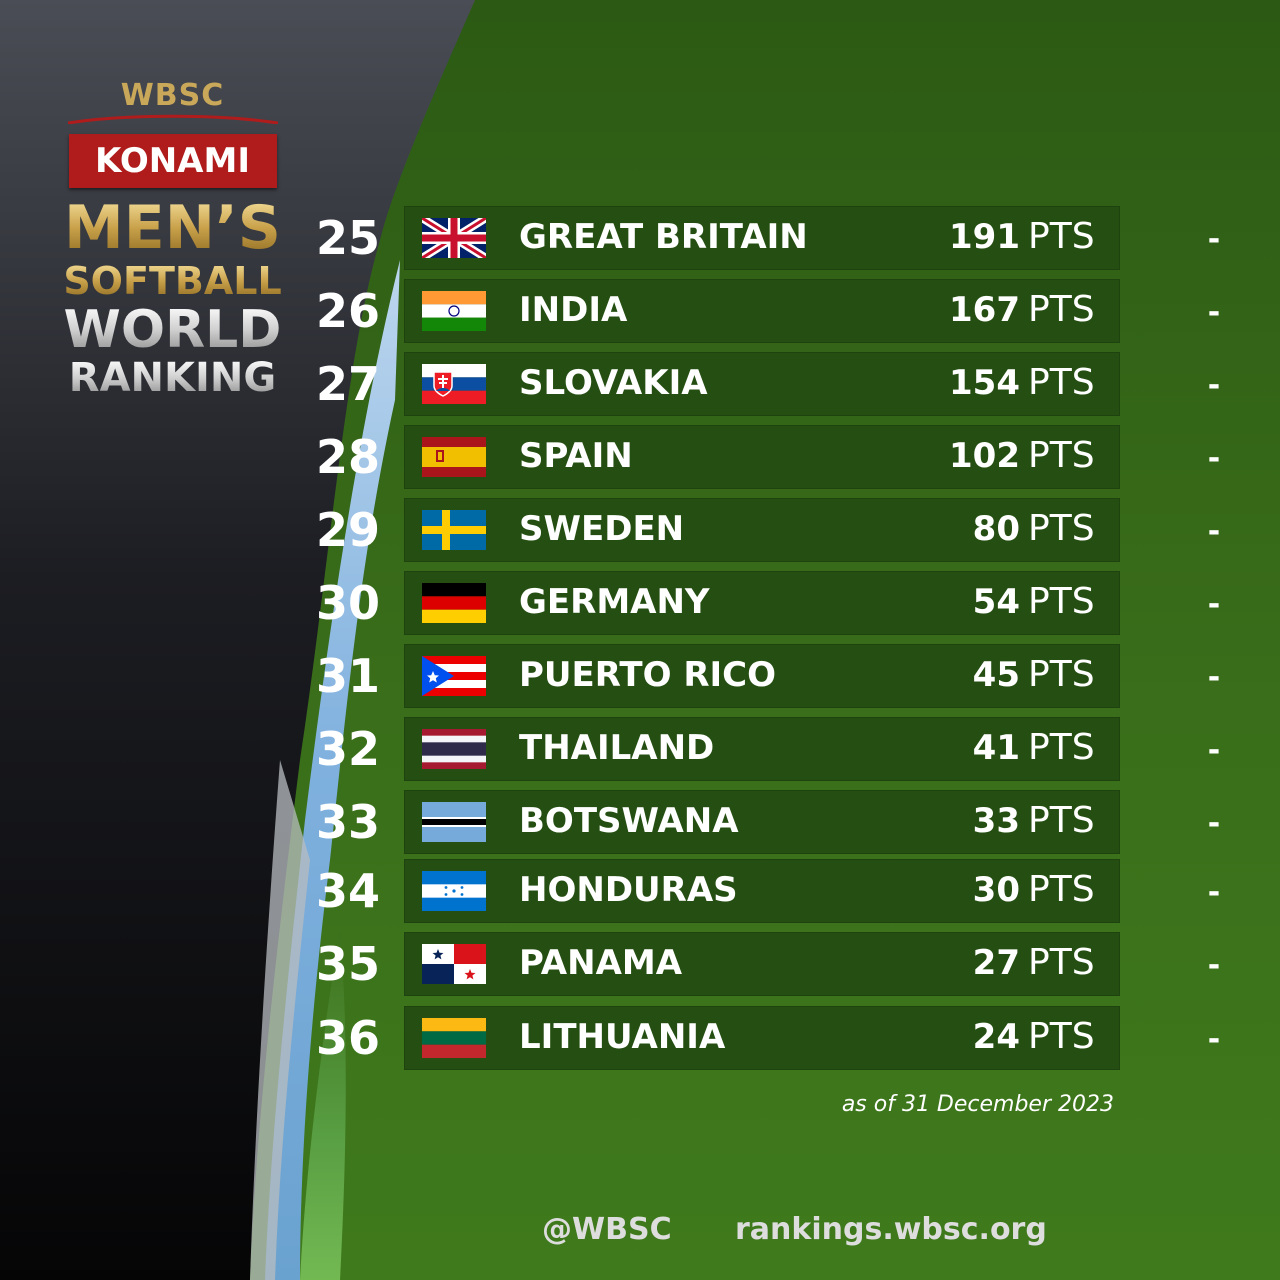 Image resolution: width=1280 pixels, height=1280 pixels. I want to click on country-name: SPAIN, so click(576, 456).